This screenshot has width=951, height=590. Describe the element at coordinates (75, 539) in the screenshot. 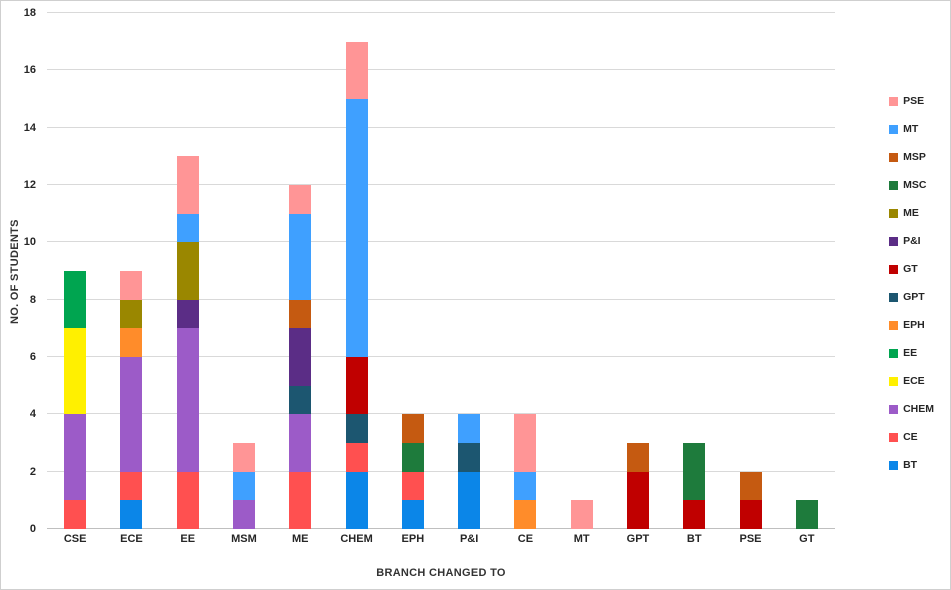

I see `x-tick-label: CSE` at that location.